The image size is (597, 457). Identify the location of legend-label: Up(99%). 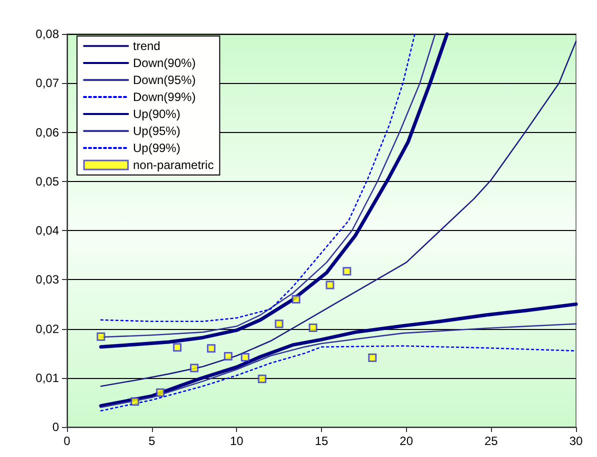
(156, 148).